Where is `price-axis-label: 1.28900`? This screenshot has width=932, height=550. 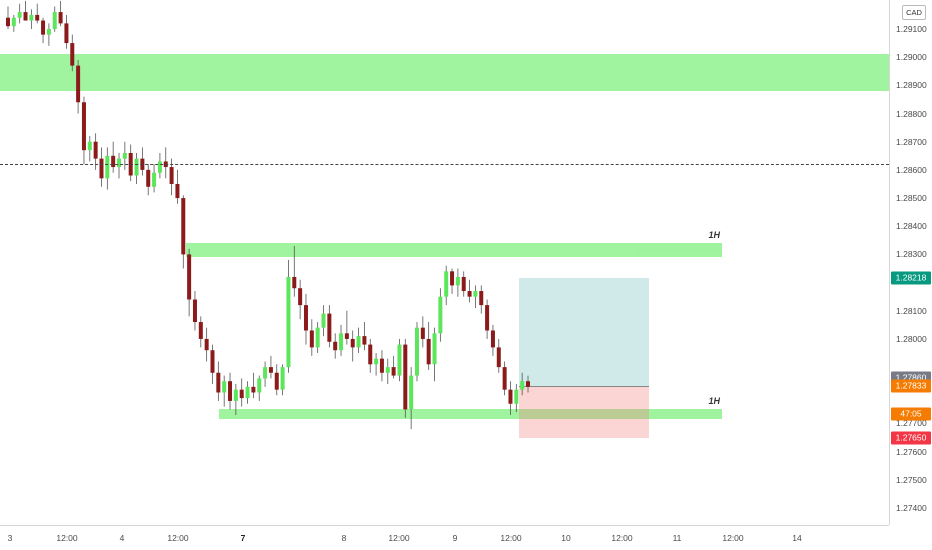
price-axis-label: 1.28900 is located at coordinates (911, 85).